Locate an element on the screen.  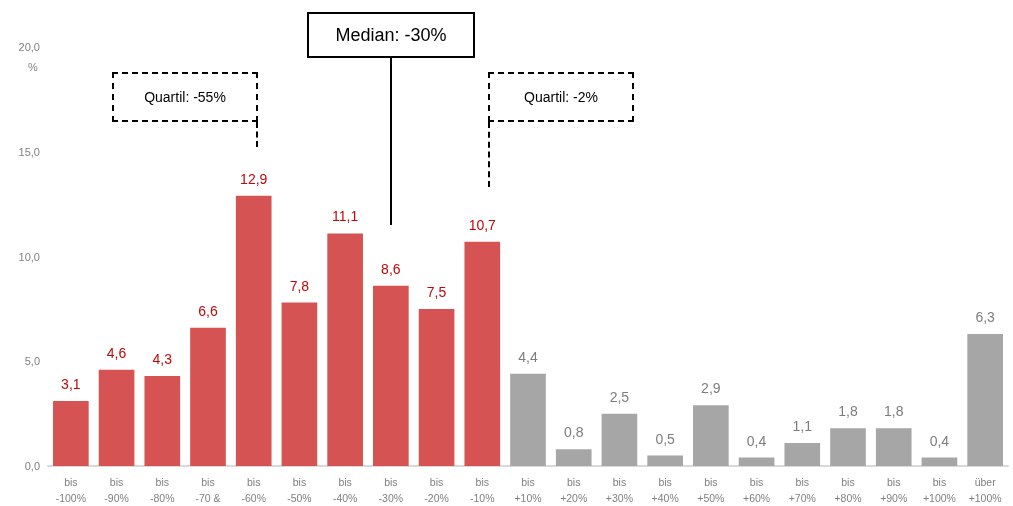
x-tick-label: bis -50% is located at coordinates (299, 490).